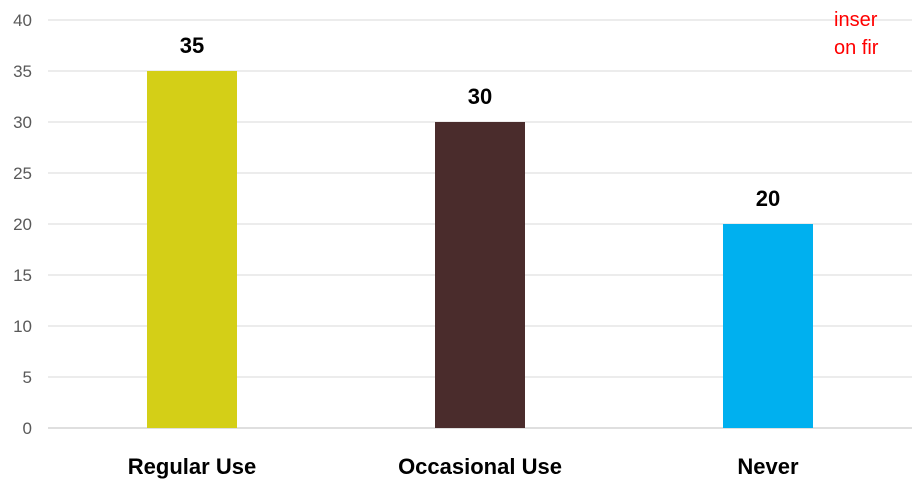  What do you see at coordinates (874, 34) in the screenshot?
I see `overlay-note: inser on fir` at bounding box center [874, 34].